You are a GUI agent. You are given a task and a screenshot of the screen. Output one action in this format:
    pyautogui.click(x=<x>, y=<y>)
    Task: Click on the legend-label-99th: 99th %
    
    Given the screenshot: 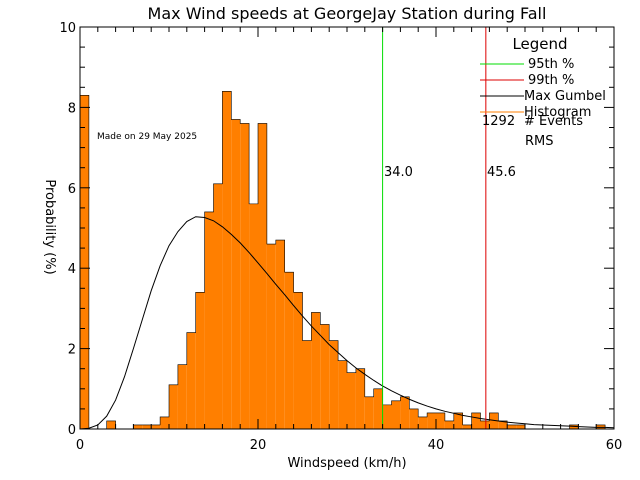 What is the action you would take?
    pyautogui.click(x=551, y=80)
    